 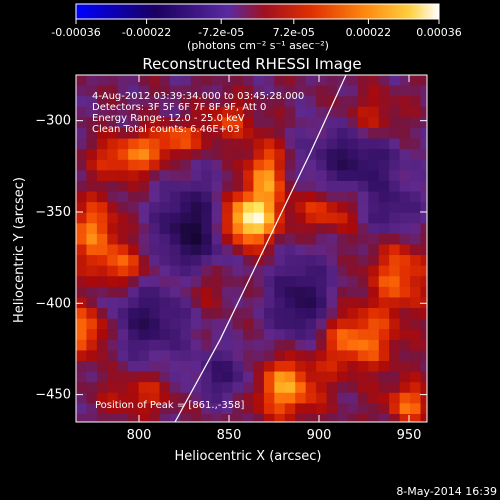 I want to click on annotation-clean-counts: Clean Total counts: 6.46E+03, so click(x=166, y=129).